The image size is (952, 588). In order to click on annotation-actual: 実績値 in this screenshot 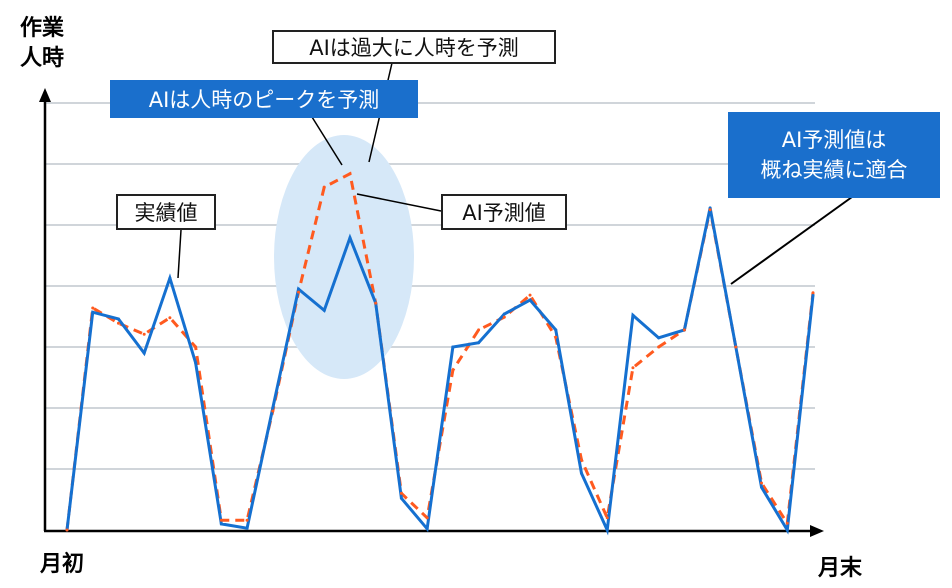, I will do `click(166, 212)`.